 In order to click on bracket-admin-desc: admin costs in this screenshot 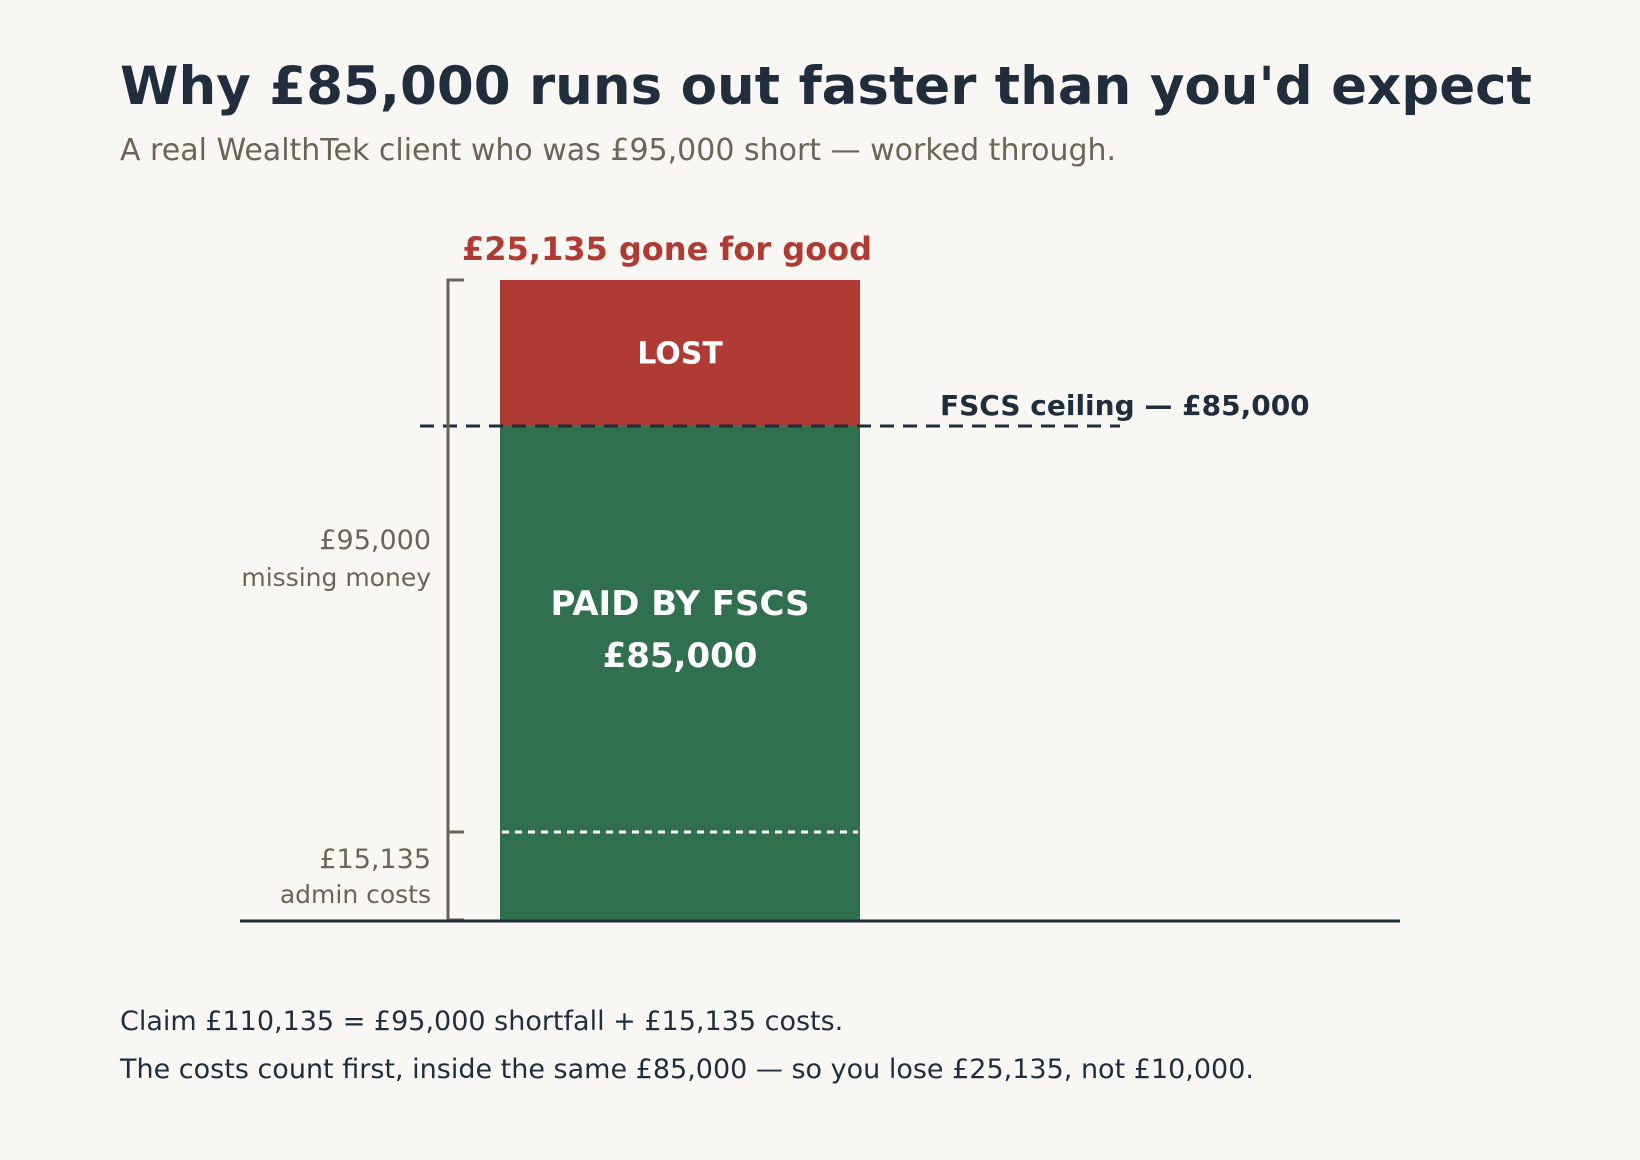, I will do `click(355, 894)`.